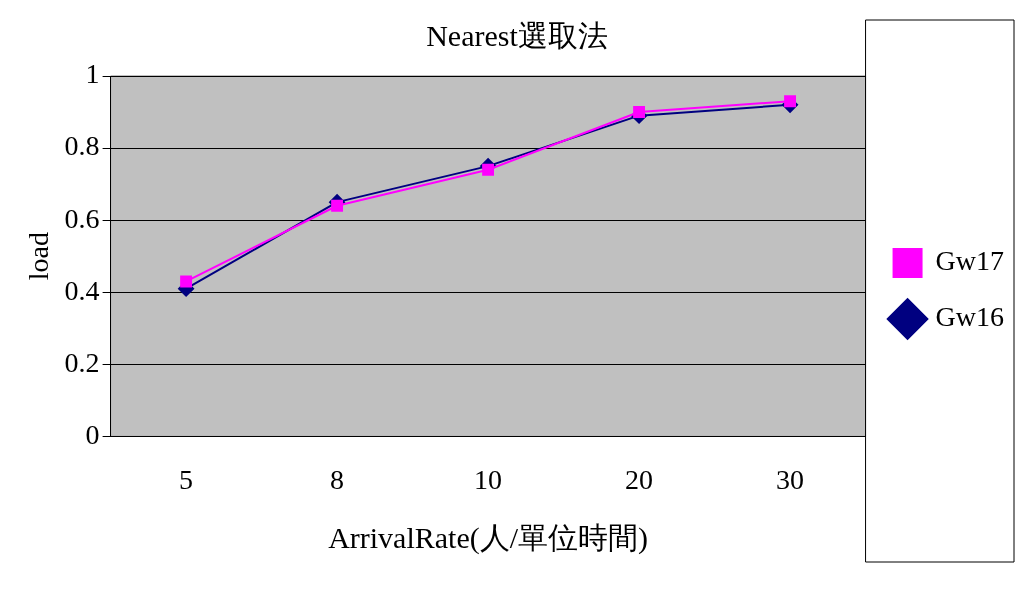  Describe the element at coordinates (186, 479) in the screenshot. I see `x-tick-label: 5` at that location.